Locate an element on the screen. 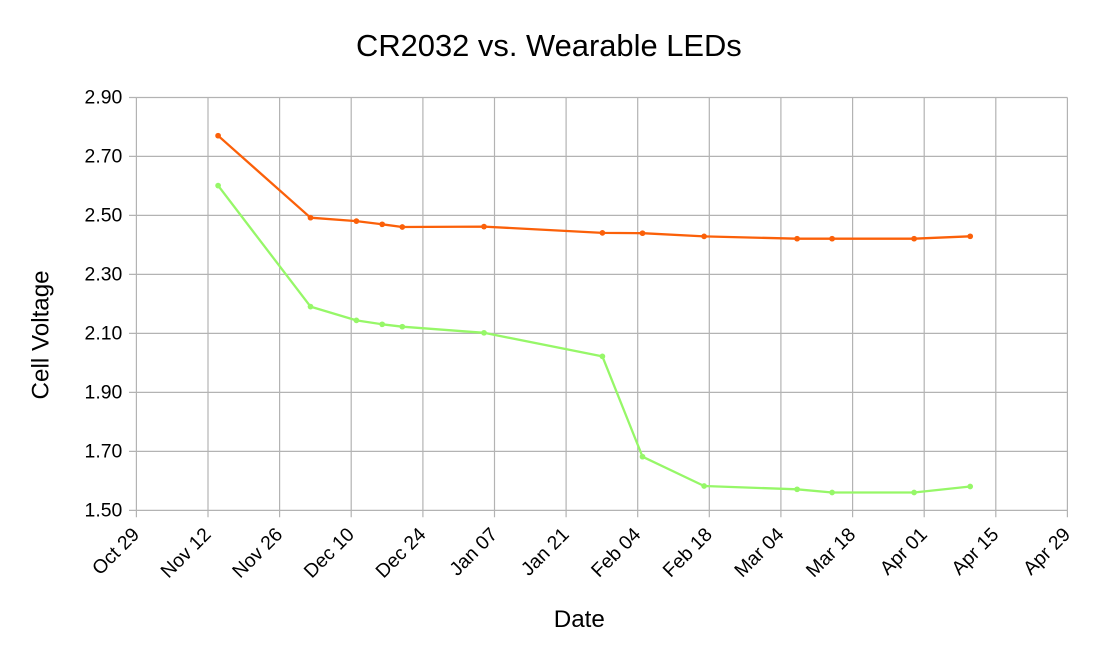 The width and height of the screenshot is (1097, 658). svg-text: Cell Voltage is located at coordinates (41, 334).